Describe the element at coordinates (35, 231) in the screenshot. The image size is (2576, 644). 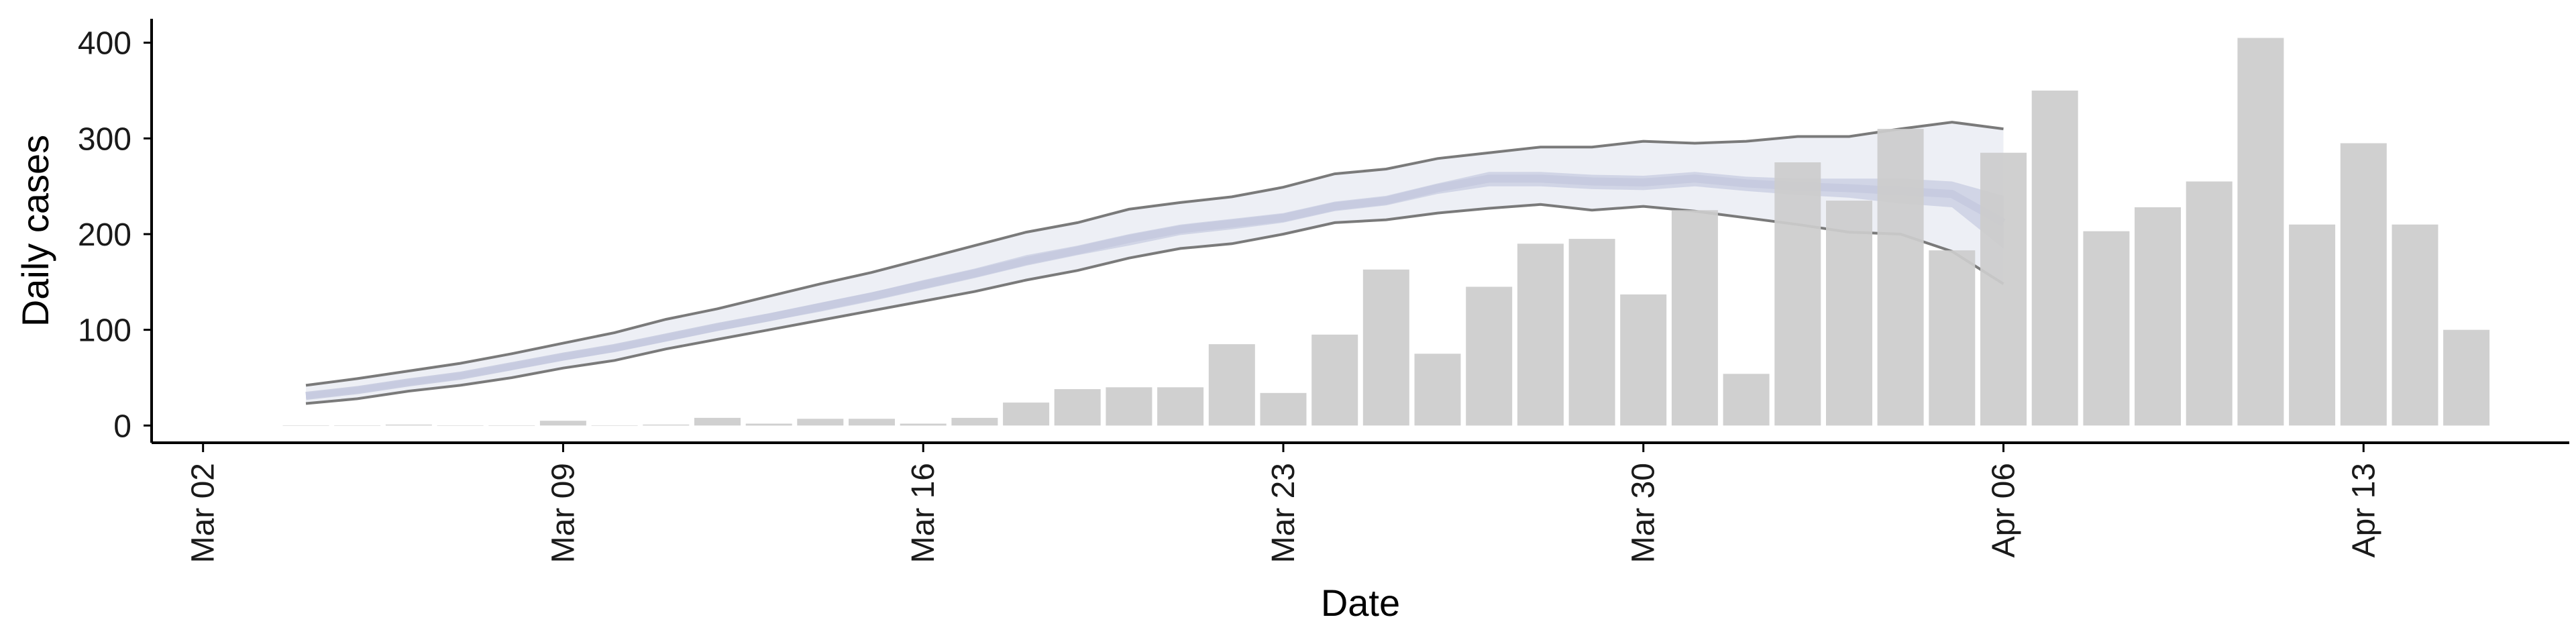
I see `y-axis-title: Daily cases` at that location.